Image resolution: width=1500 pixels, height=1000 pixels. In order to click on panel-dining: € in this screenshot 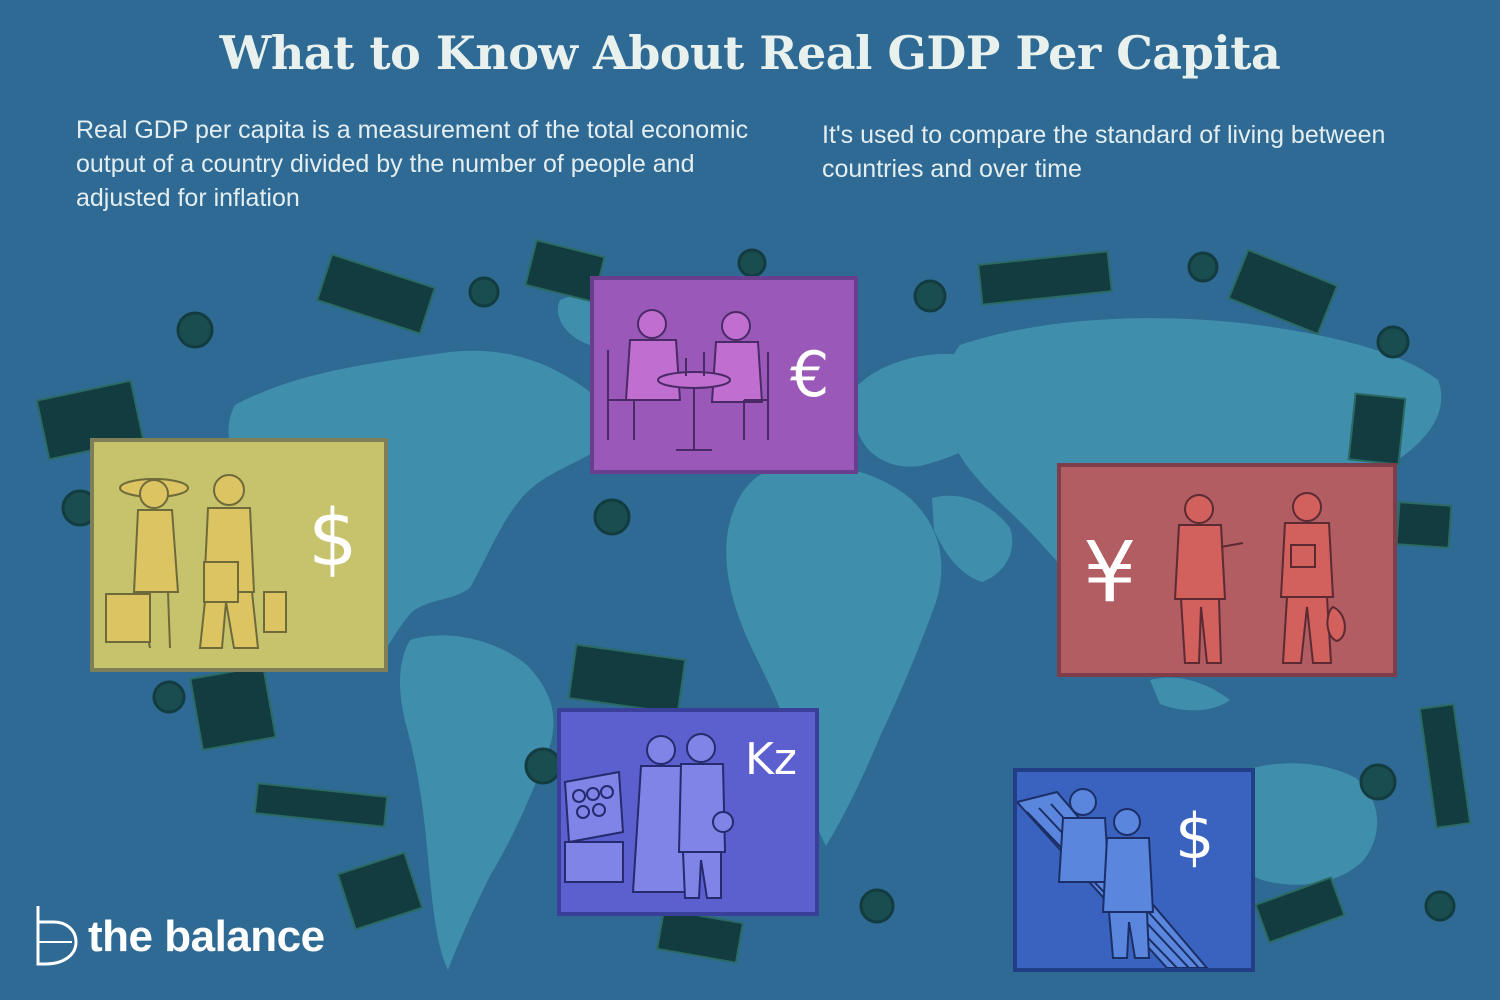, I will do `click(724, 375)`.